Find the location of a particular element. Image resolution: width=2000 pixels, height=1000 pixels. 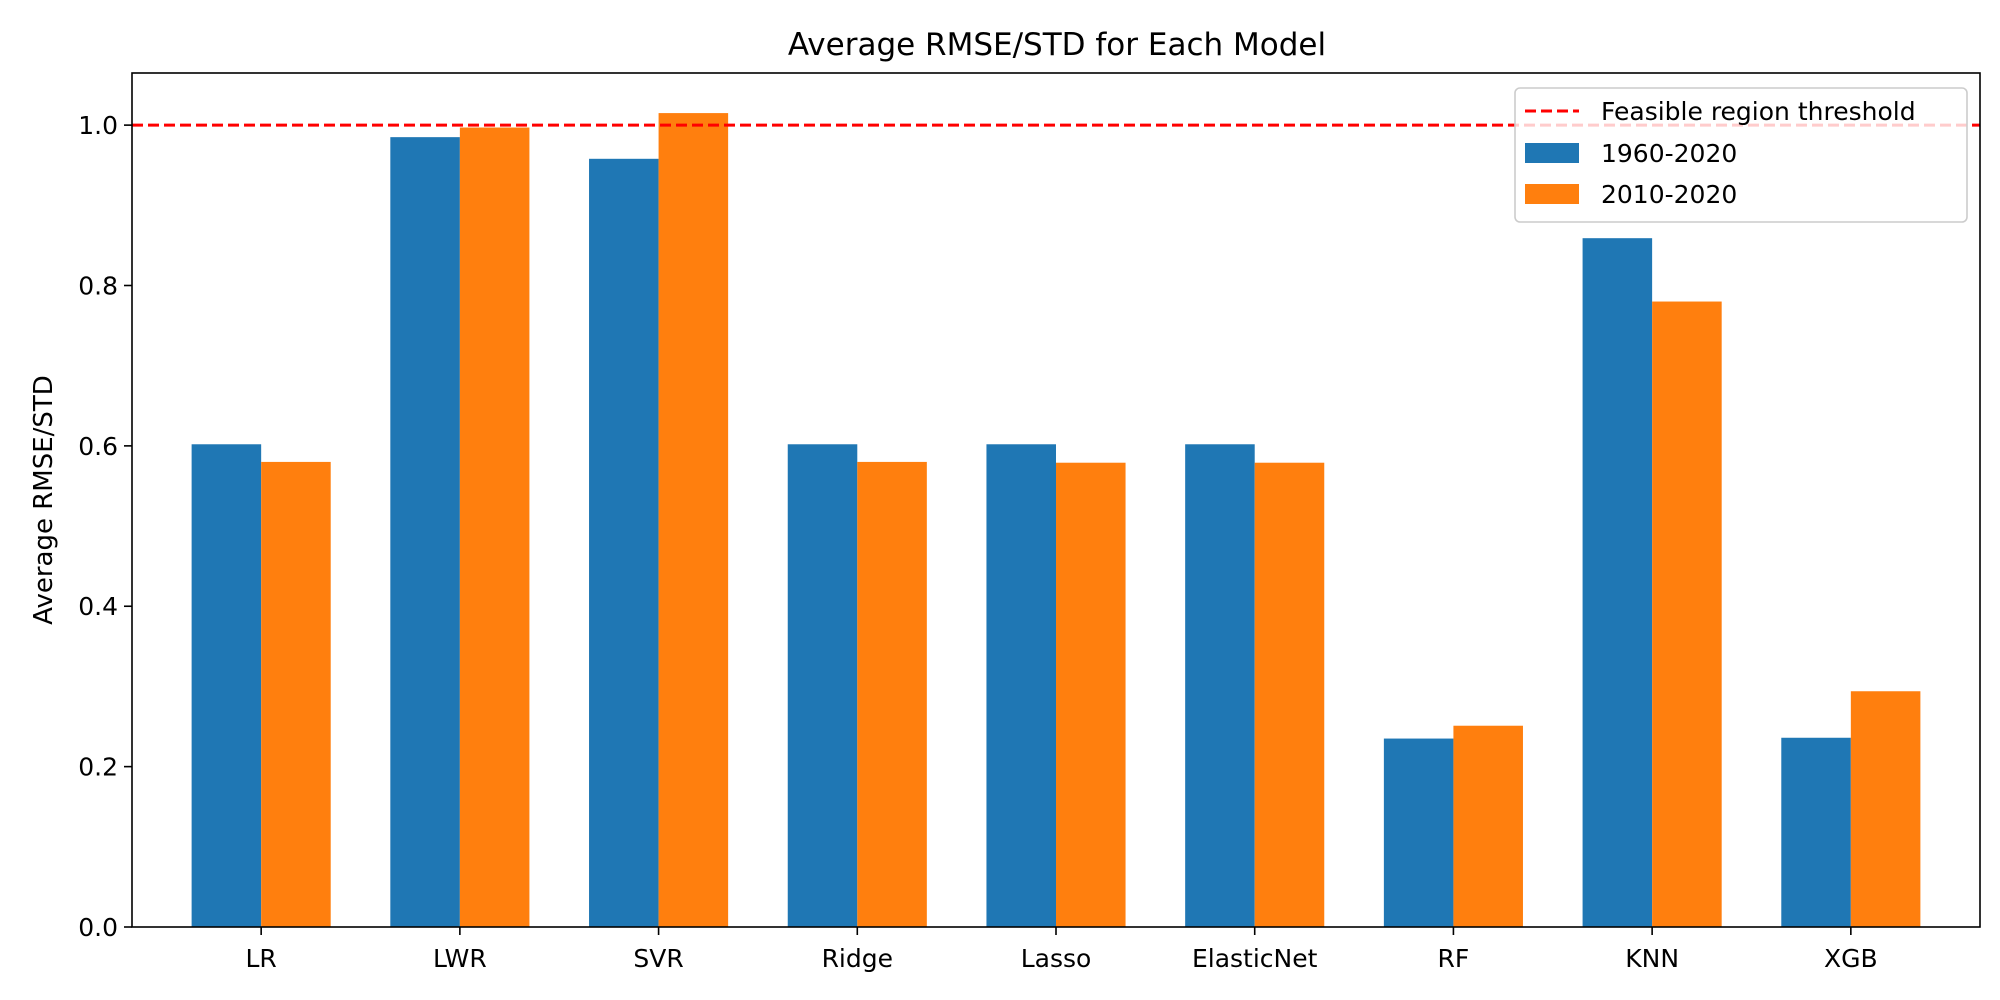

legend-box is located at coordinates (1741, 155).